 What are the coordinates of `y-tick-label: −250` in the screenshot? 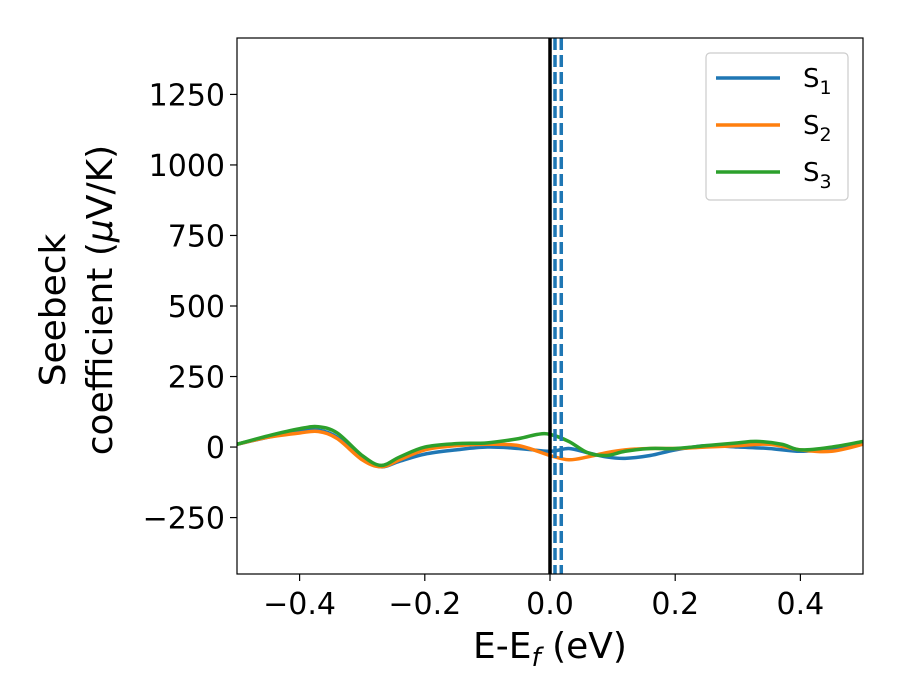 It's located at (184, 519).